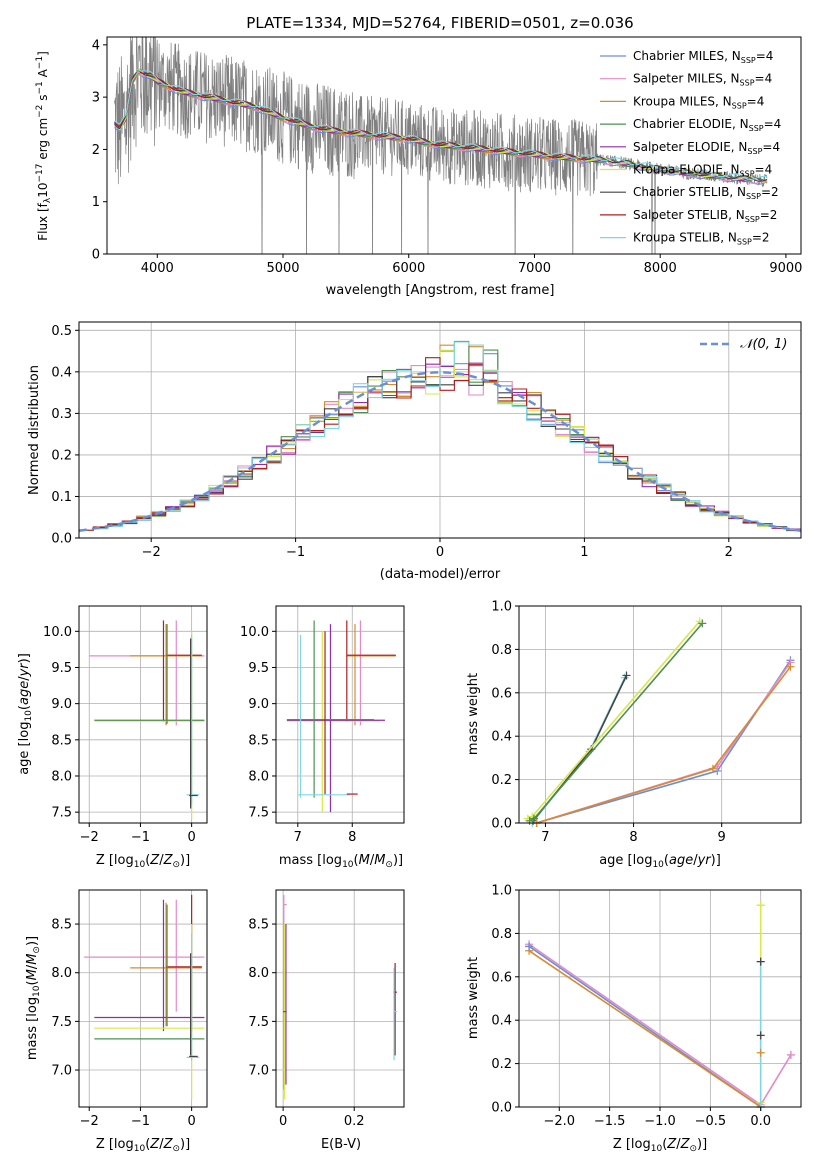 This screenshot has height=1170, width=819. Describe the element at coordinates (151, 552) in the screenshot. I see `residual-xtick-label: −2` at that location.